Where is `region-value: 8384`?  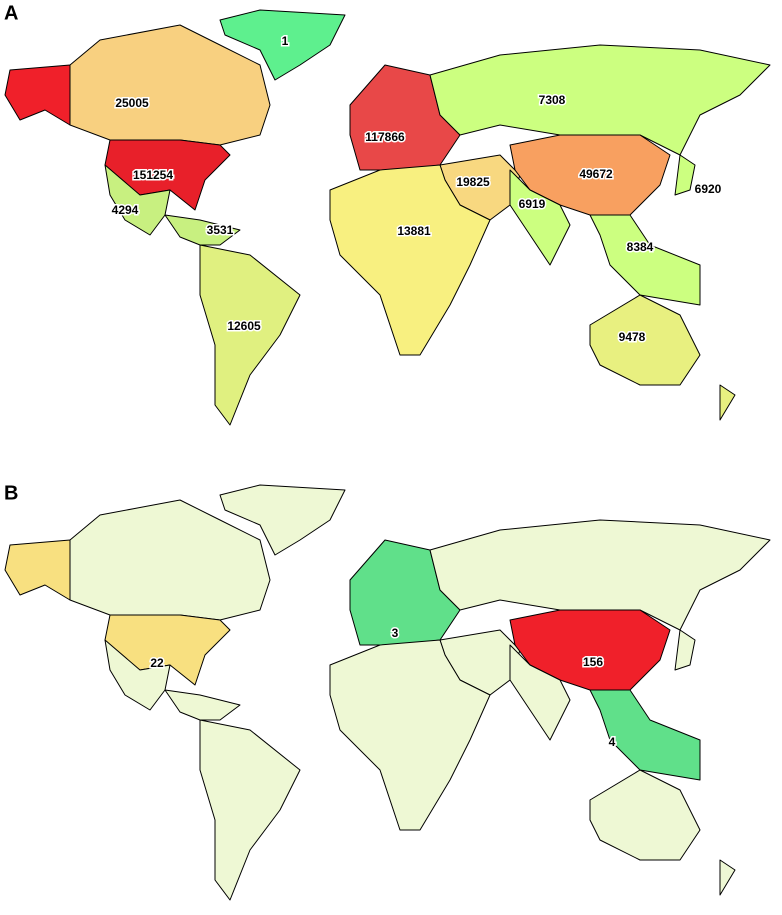
region-value: 8384 is located at coordinates (640, 247).